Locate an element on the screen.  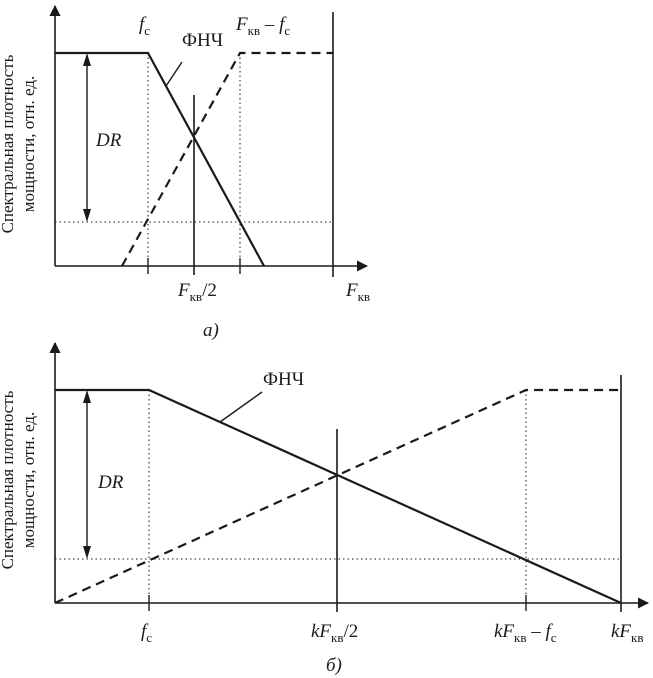
panel-b-dr-arrowhead-top is located at coordinates (87, 396).